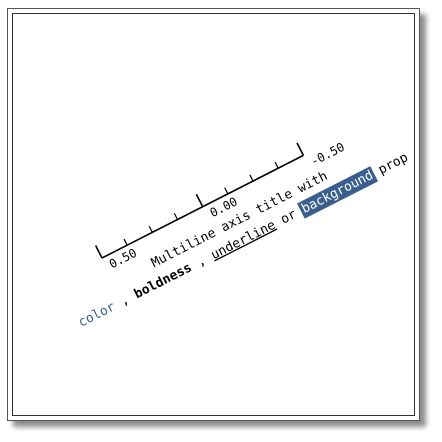  I want to click on title-plain-text: prop, so click(390, 165).